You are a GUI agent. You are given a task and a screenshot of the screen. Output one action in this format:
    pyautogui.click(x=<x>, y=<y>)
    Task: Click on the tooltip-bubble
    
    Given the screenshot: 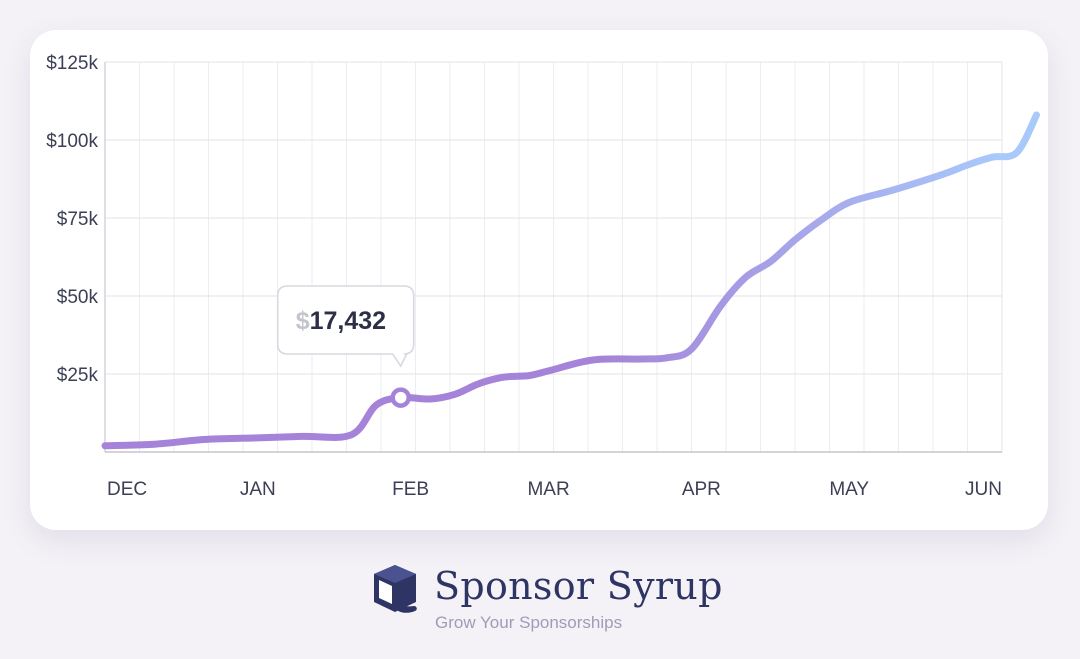 What is the action you would take?
    pyautogui.click(x=345, y=326)
    